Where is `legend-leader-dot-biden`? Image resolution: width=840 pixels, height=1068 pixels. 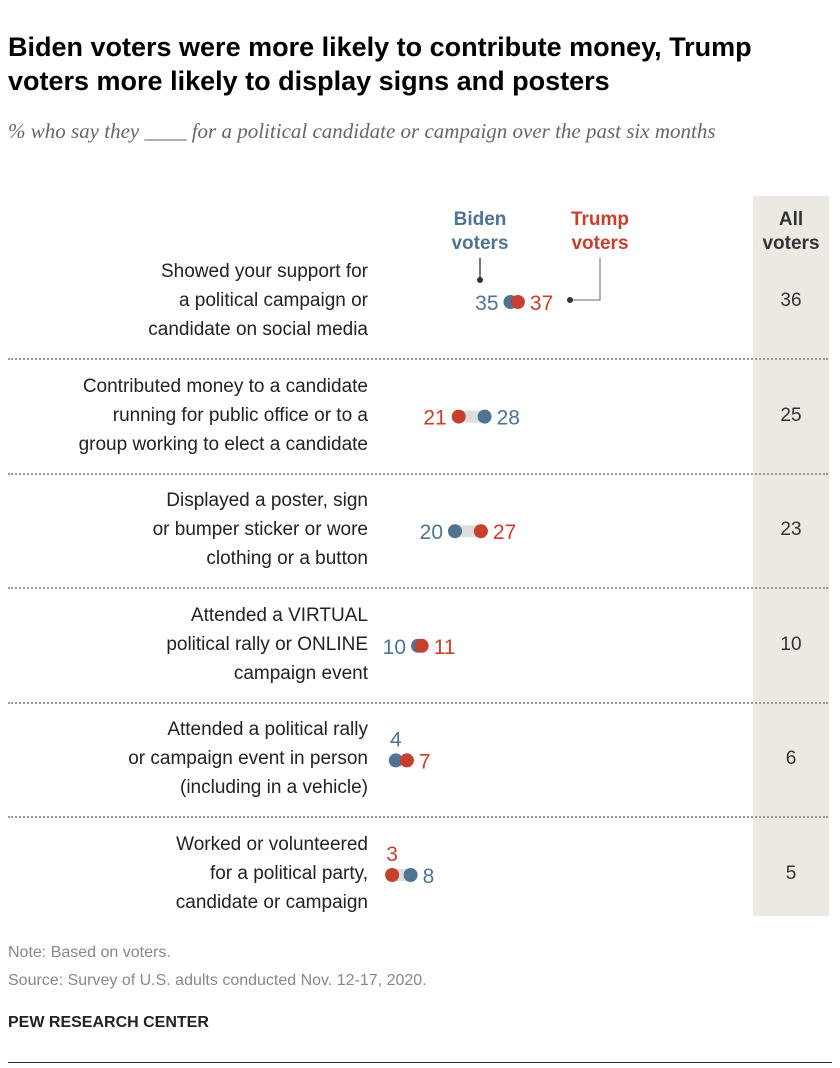 legend-leader-dot-biden is located at coordinates (480, 280).